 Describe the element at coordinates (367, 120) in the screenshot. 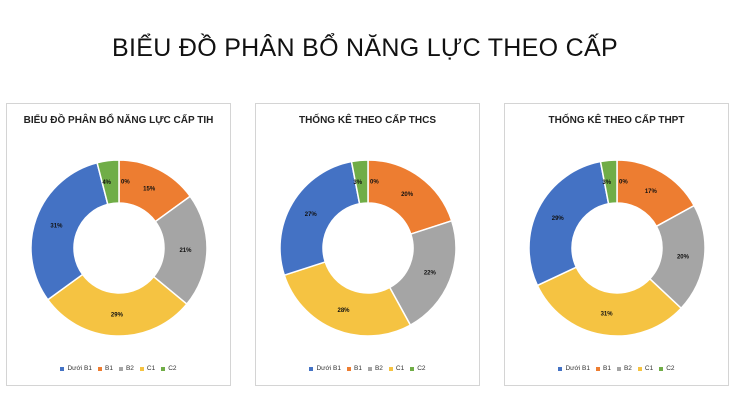

I see `chart-title: THỐNG KÊ THEO CẤP THCS` at that location.